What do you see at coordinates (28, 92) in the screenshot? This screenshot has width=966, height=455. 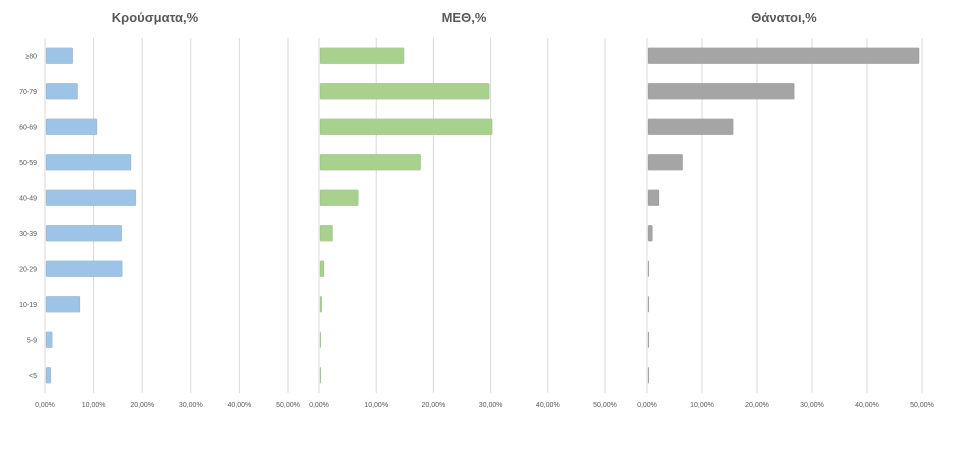 I see `category-label: 70-79` at bounding box center [28, 92].